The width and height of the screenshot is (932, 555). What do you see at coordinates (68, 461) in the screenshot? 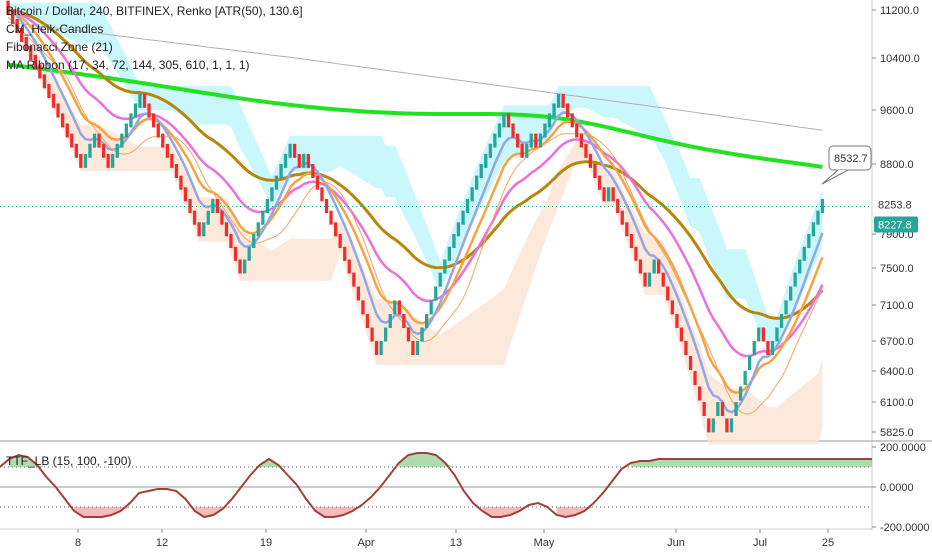
I see `oscillator-legend: TTF_LB (15, 100, -100)` at bounding box center [68, 461].